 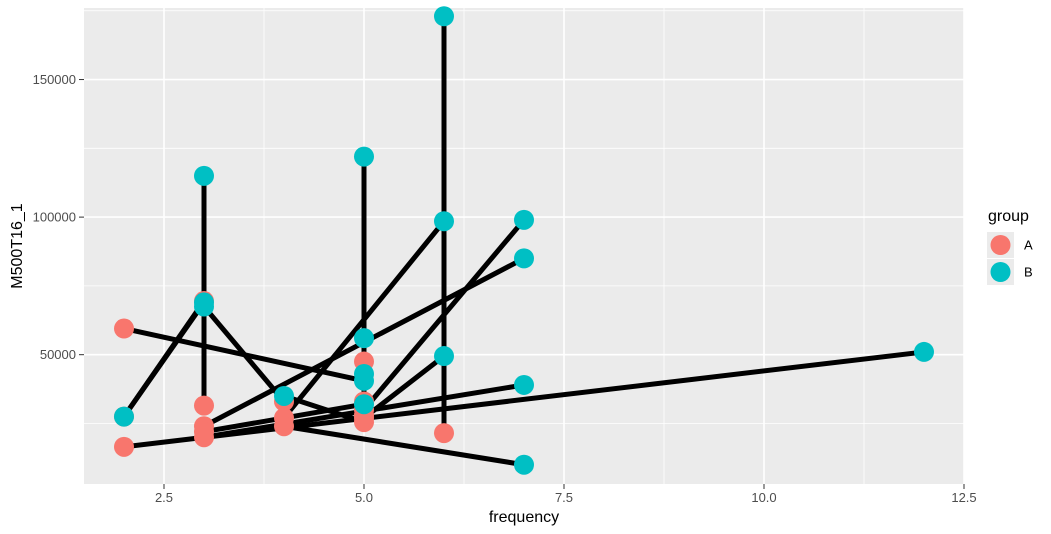 I want to click on x-tick-label: 10.0, so click(x=763, y=497).